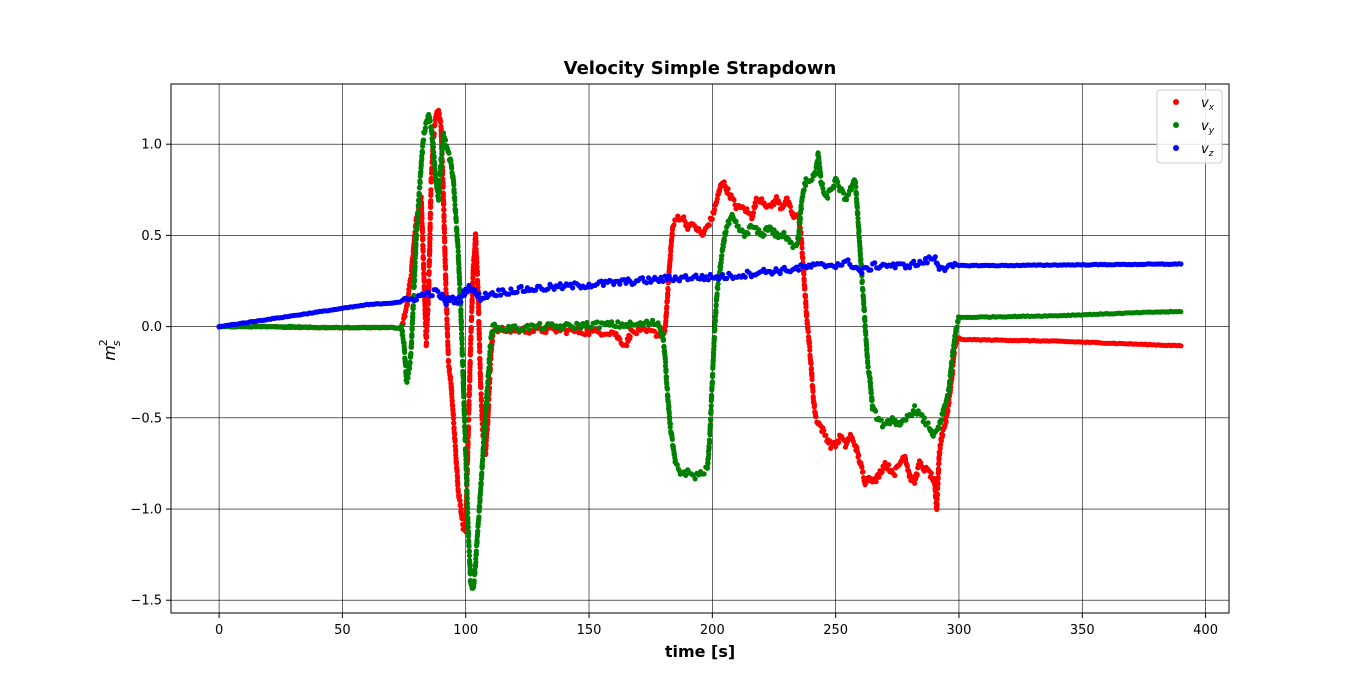  Describe the element at coordinates (589, 630) in the screenshot. I see `x-tick-label: 150` at that location.